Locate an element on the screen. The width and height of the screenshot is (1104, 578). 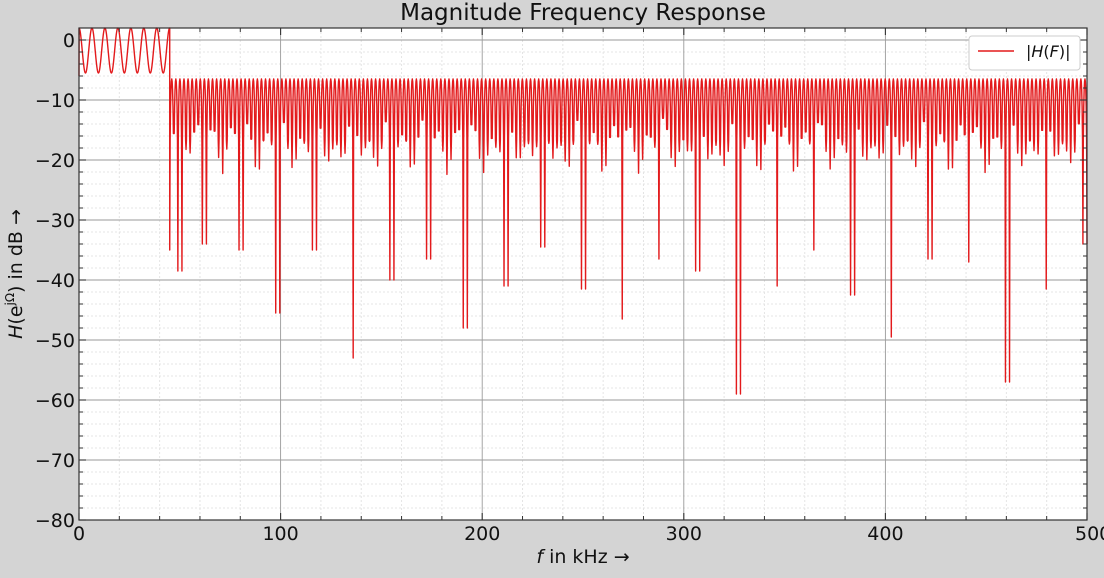
legend-box is located at coordinates (1024, 53).